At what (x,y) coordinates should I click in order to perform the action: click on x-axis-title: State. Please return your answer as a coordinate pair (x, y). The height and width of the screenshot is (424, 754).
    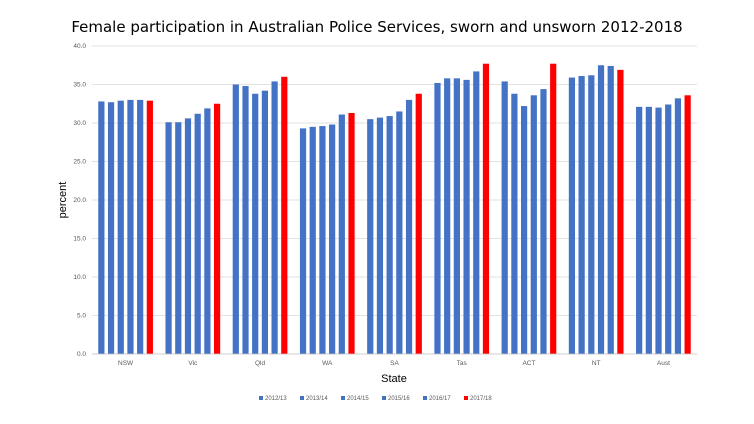
    Looking at the image, I should click on (394, 379).